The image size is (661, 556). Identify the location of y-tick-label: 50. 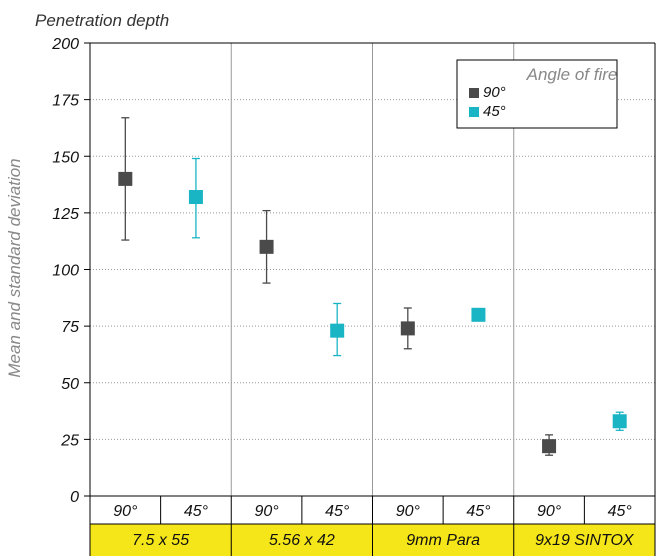
(70, 384).